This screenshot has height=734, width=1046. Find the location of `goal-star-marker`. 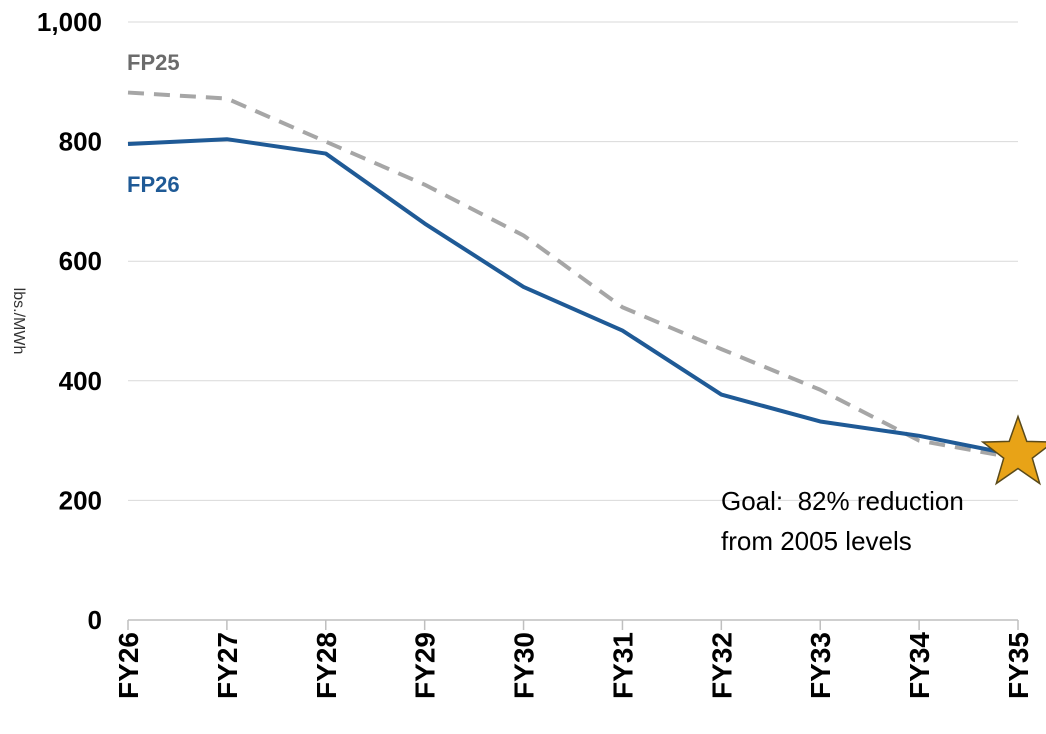

goal-star-marker is located at coordinates (1013, 450).